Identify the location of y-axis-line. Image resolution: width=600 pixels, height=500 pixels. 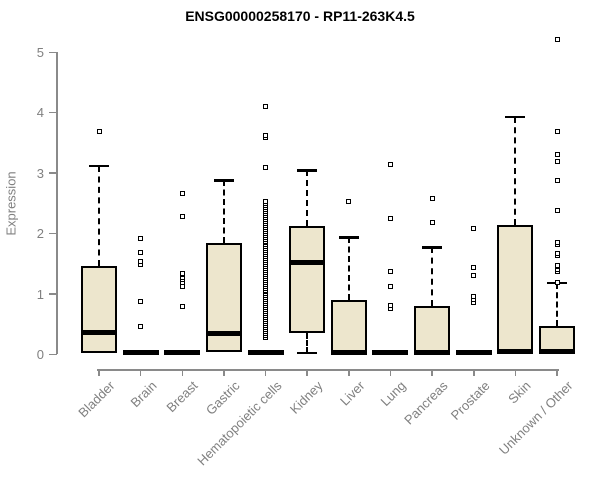
(57, 203).